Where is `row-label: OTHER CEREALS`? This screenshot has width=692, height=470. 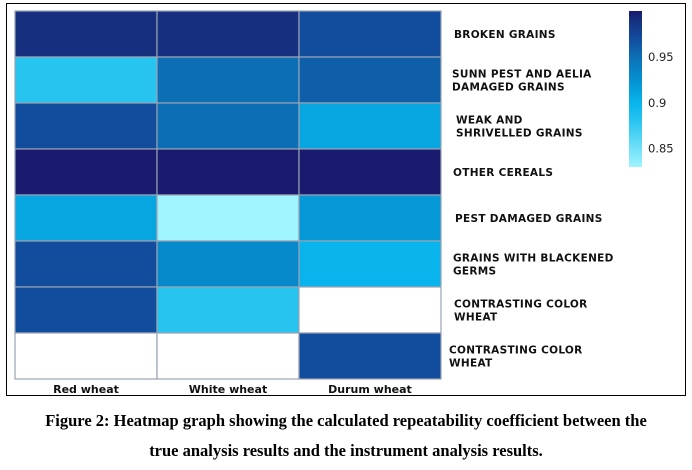
row-label: OTHER CEREALS is located at coordinates (503, 173).